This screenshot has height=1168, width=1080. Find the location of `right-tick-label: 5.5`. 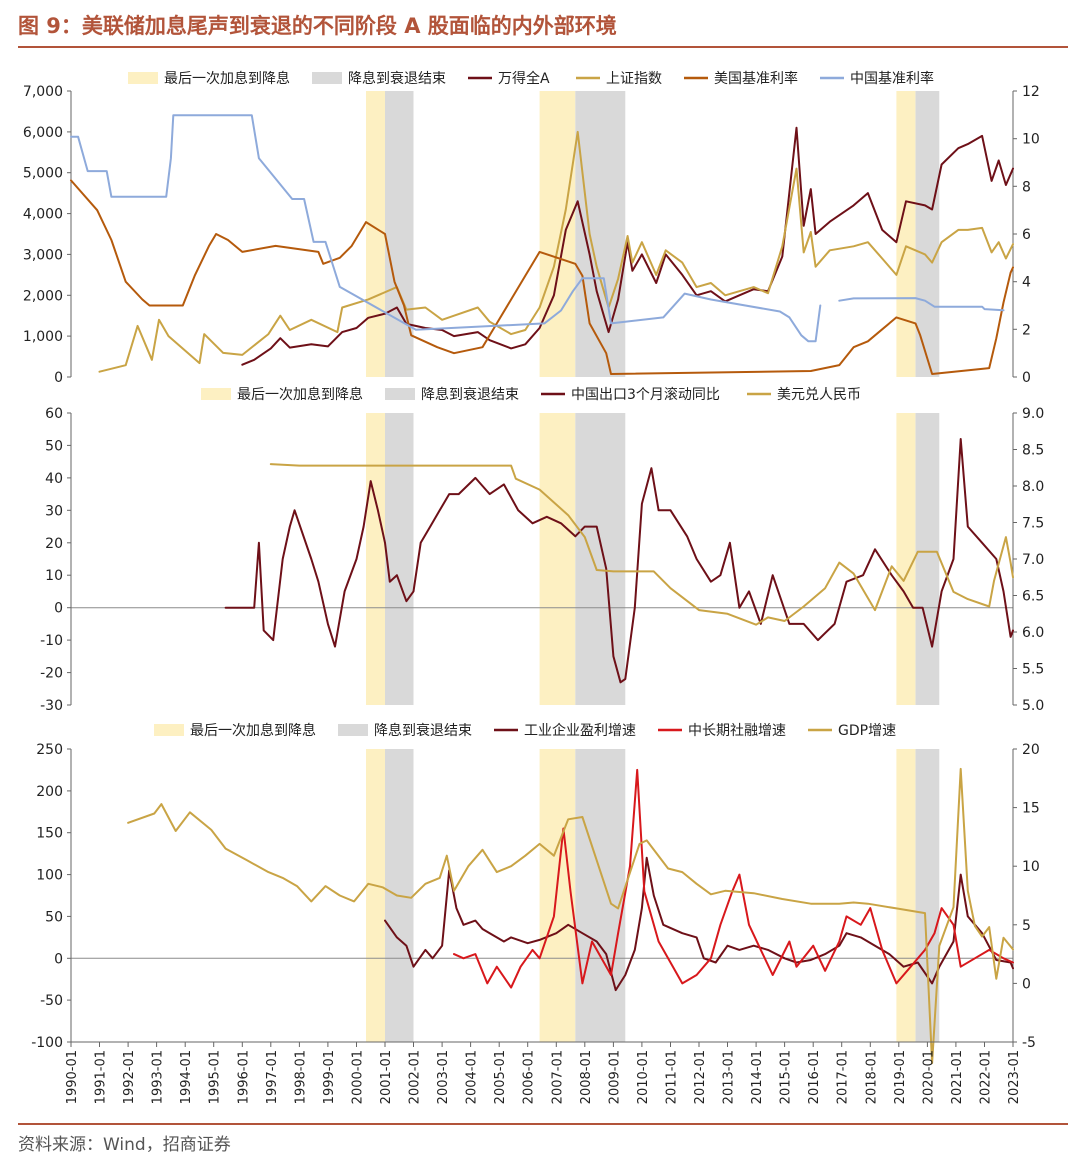

right-tick-label: 5.5 is located at coordinates (1033, 670).